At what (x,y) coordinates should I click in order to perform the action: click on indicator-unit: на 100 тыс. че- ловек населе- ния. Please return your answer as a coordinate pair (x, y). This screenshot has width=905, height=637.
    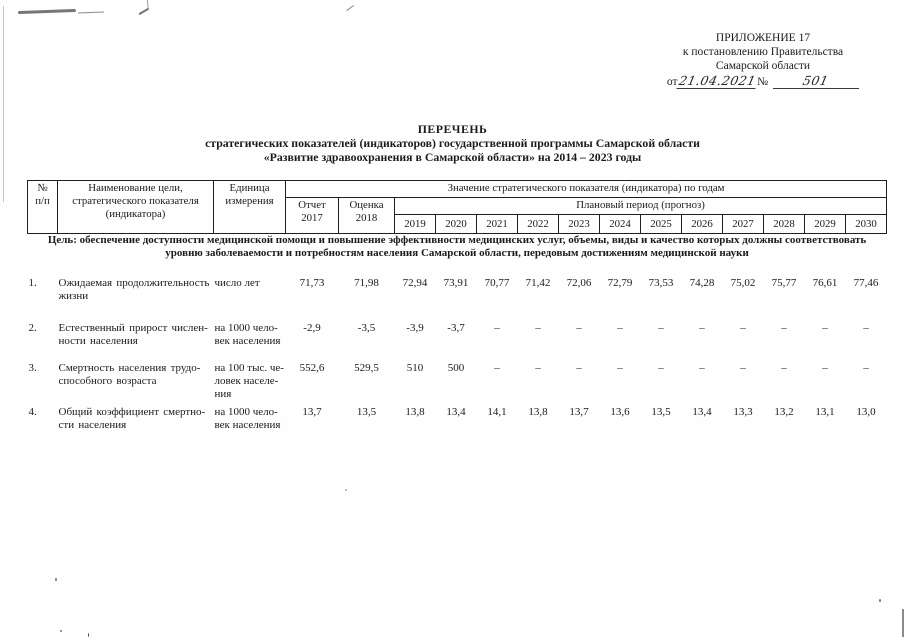
    Looking at the image, I should click on (249, 381).